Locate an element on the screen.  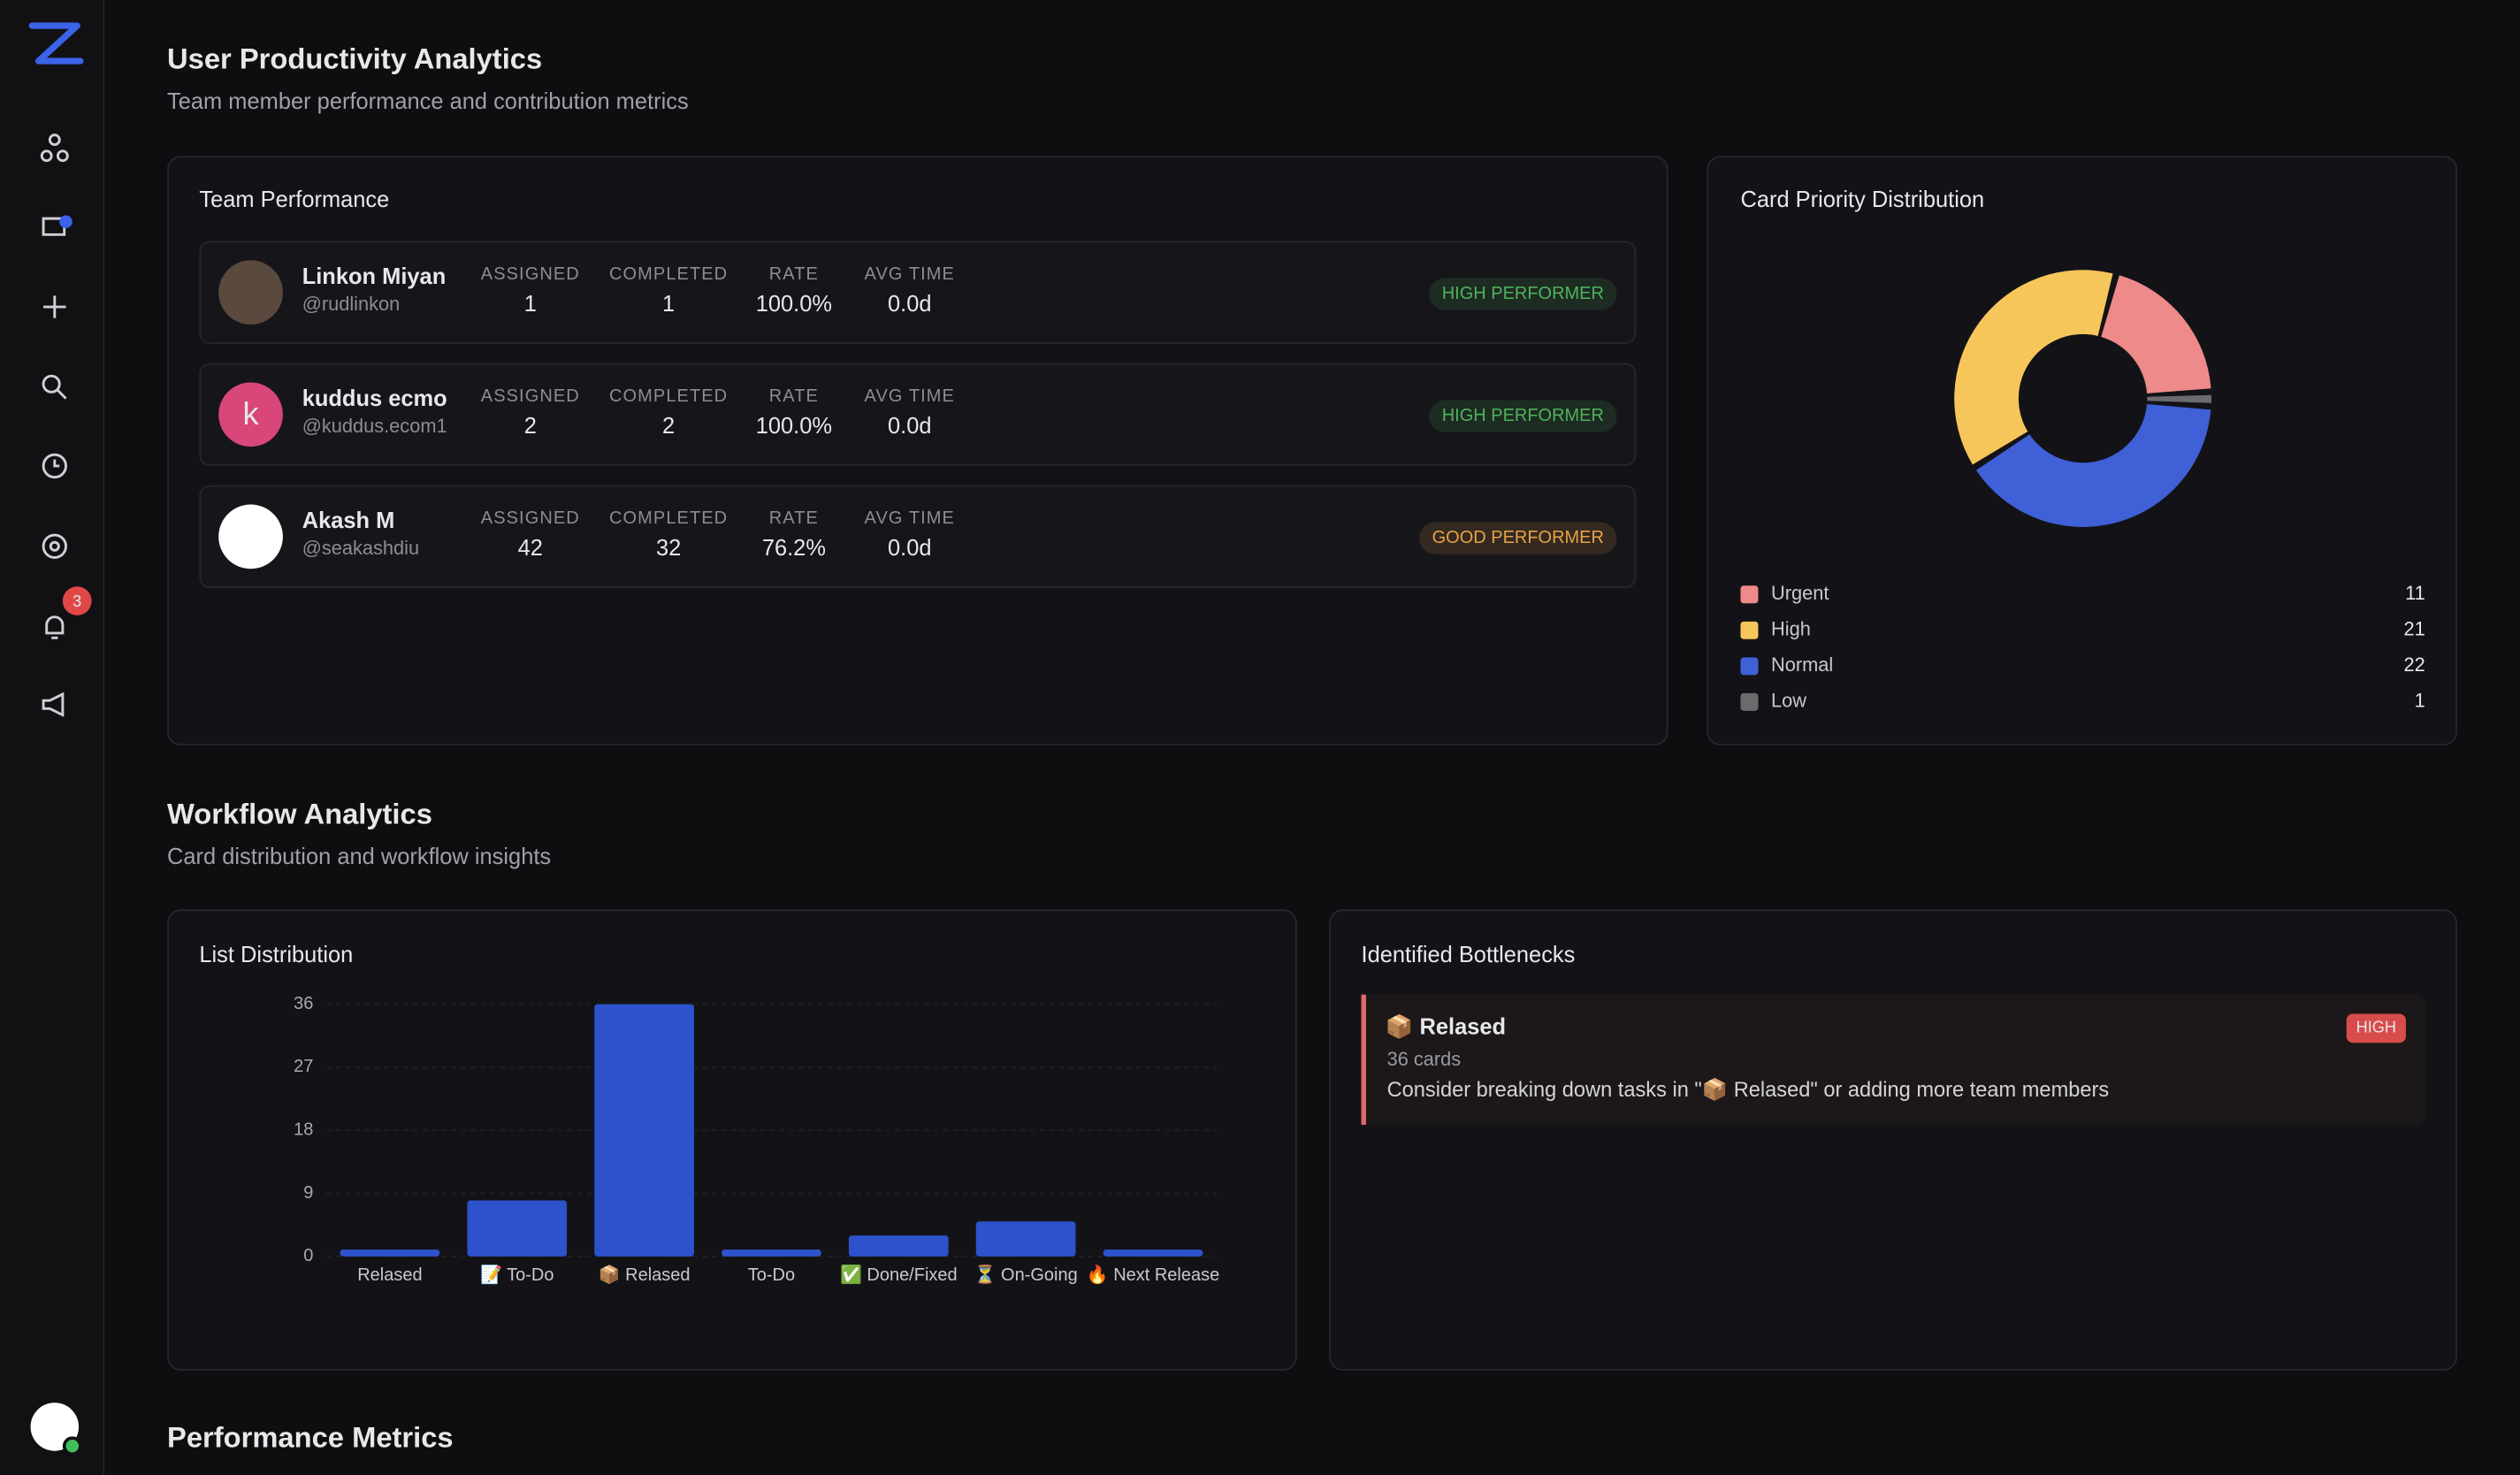
section-subtitle: Card distribution and workflow insights is located at coordinates (359, 856).